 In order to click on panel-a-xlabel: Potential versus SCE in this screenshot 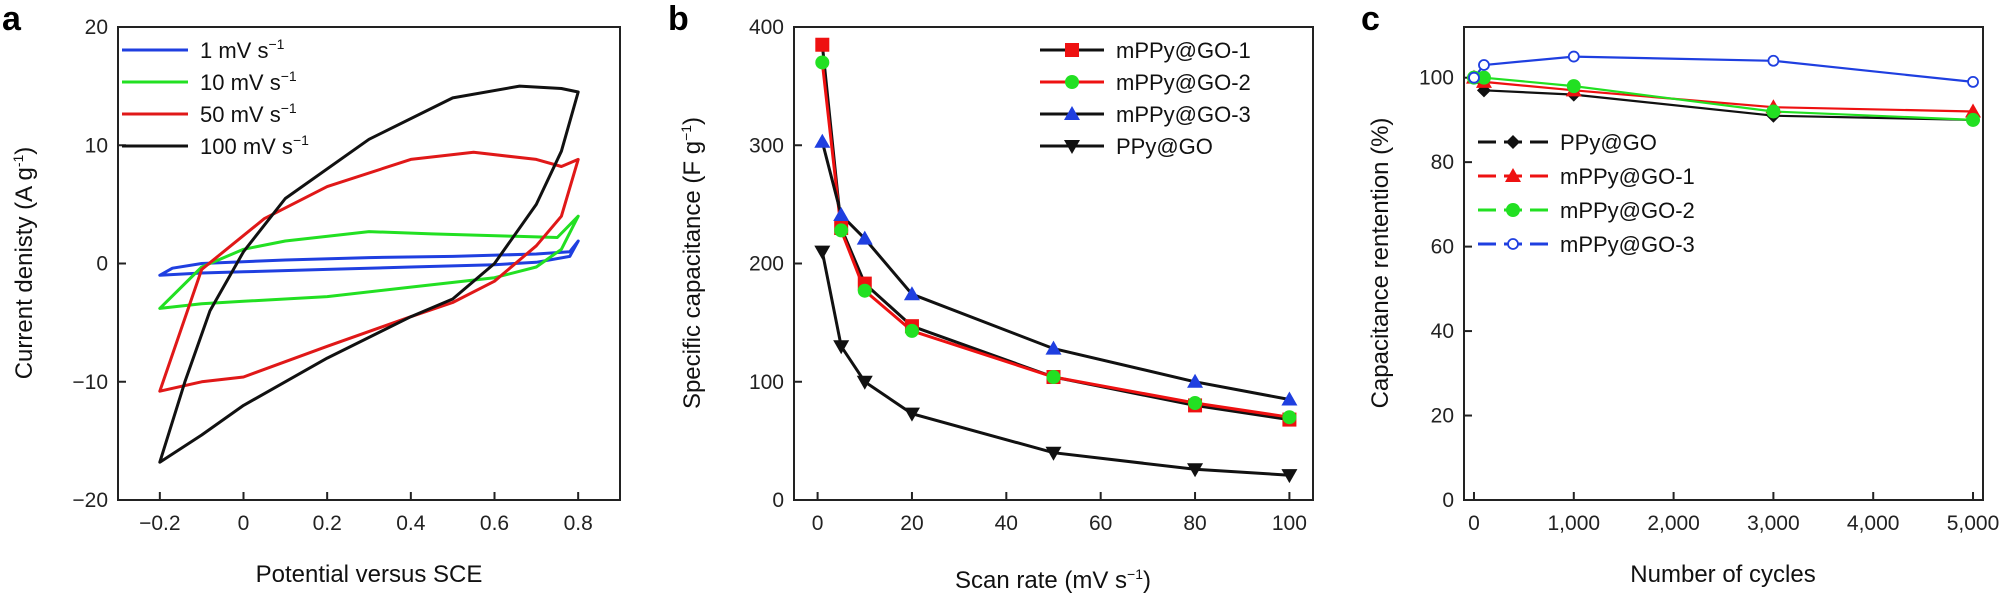, I will do `click(369, 574)`.